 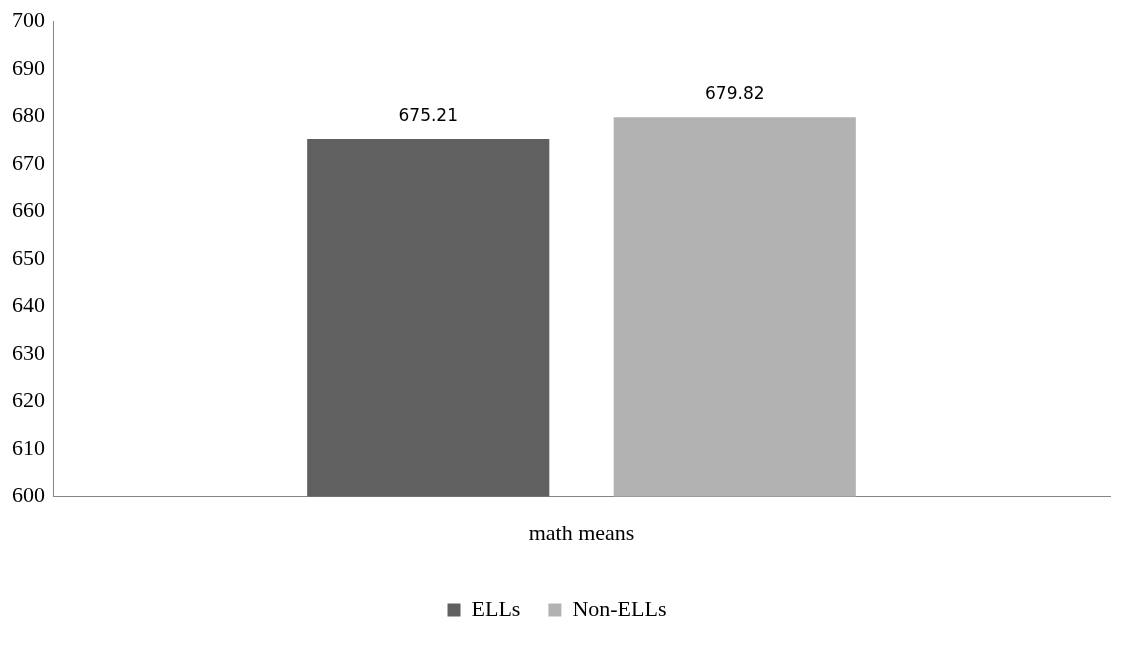 What do you see at coordinates (28, 19) in the screenshot?
I see `y-tick-label: 700` at bounding box center [28, 19].